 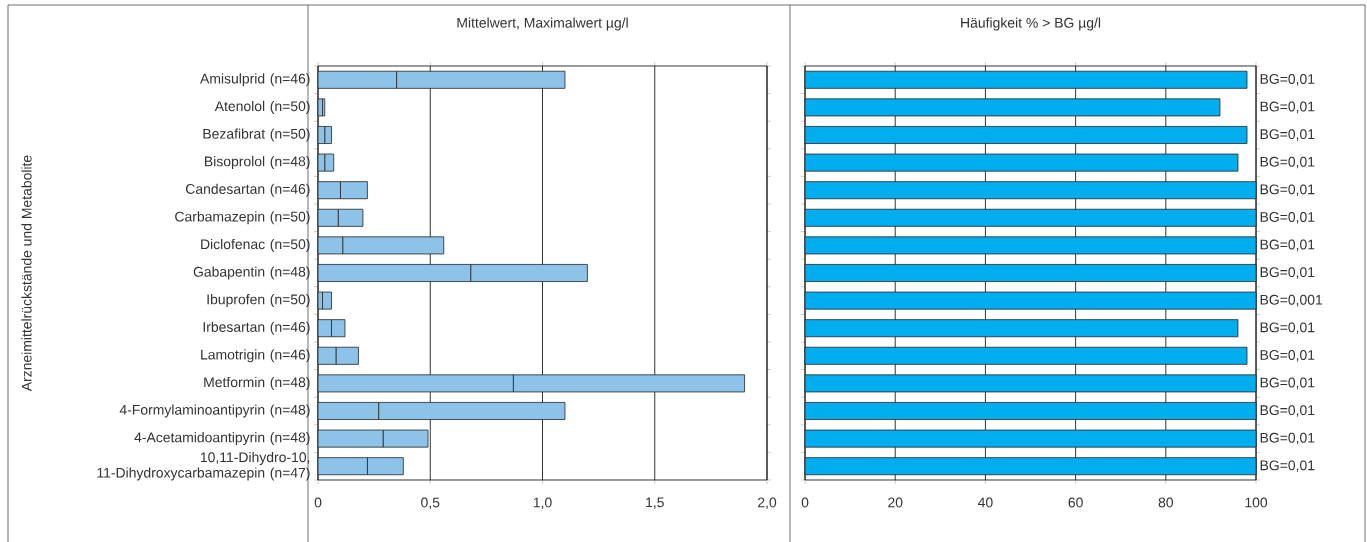 I want to click on y-tick-label: Ibuprofen (n=50), so click(x=258, y=301).